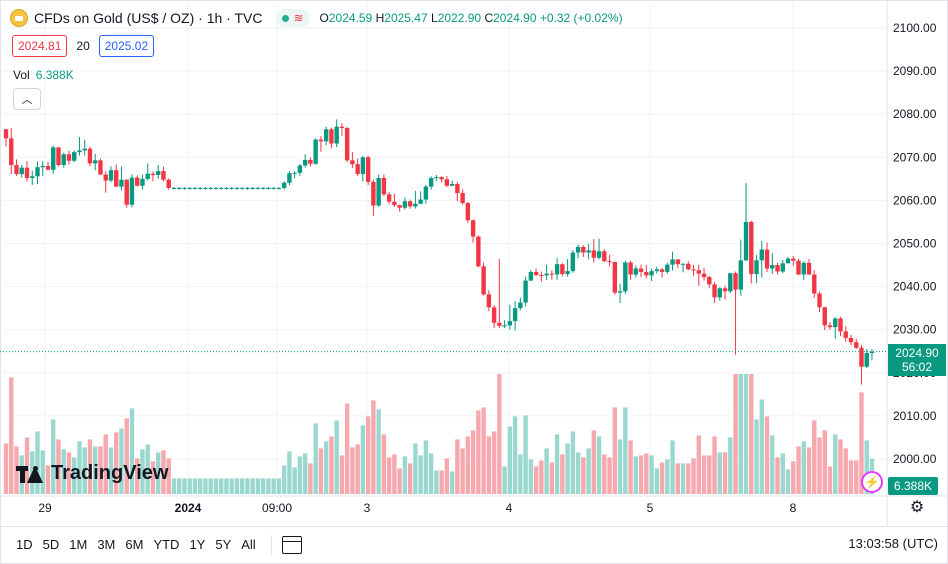 Image resolution: width=948 pixels, height=564 pixels. What do you see at coordinates (380, 18) in the screenshot?
I see `high-label: H` at bounding box center [380, 18].